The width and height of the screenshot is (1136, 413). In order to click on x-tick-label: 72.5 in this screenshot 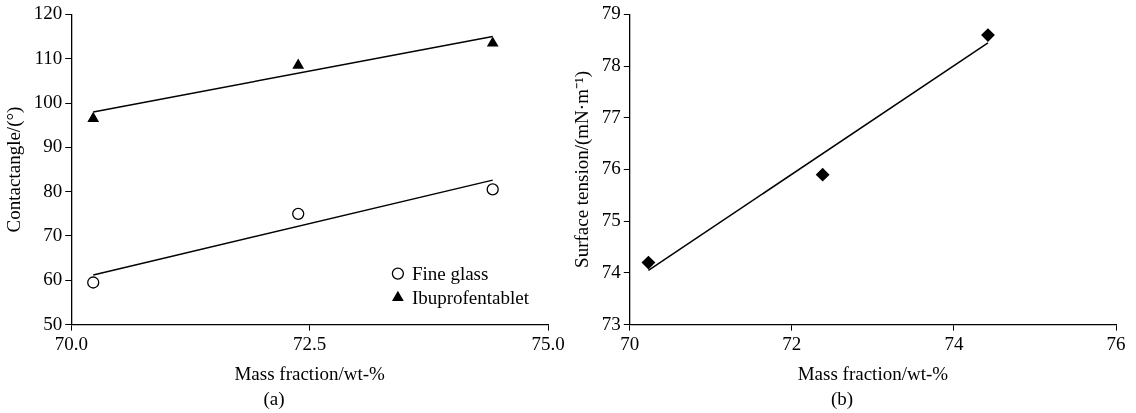, I will do `click(310, 343)`.